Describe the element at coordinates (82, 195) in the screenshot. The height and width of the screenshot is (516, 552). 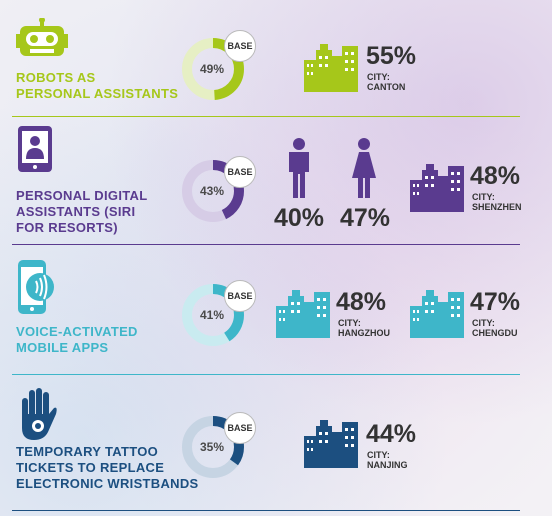
I see `label-line: PERSONAL DIGITAL` at that location.